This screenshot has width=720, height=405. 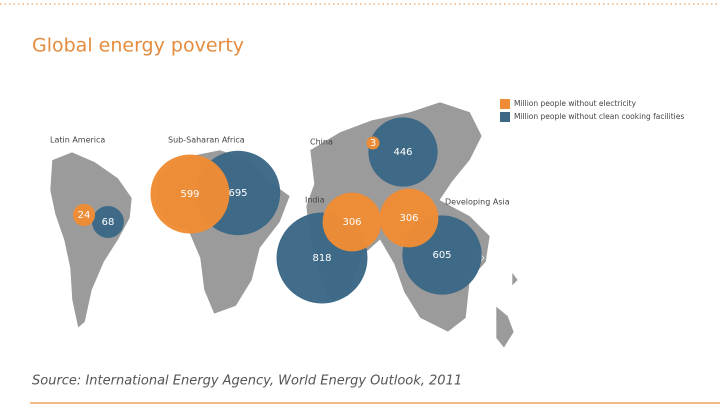 What do you see at coordinates (321, 142) in the screenshot?
I see `region-label: China` at bounding box center [321, 142].